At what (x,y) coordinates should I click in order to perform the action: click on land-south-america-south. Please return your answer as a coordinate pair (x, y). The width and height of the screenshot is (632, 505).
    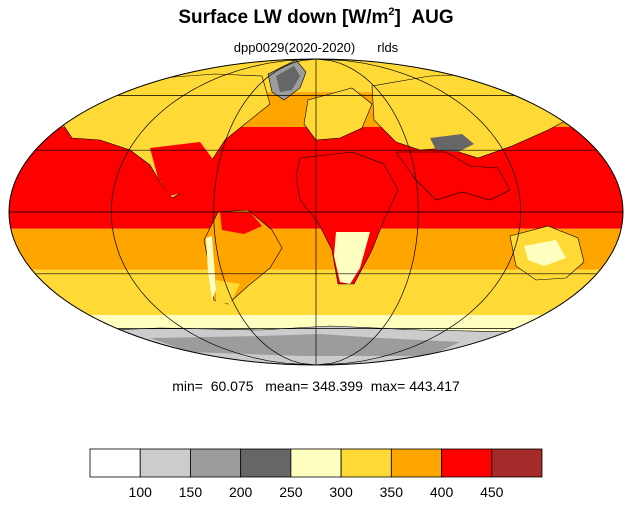
    Looking at the image, I should click on (228, 292).